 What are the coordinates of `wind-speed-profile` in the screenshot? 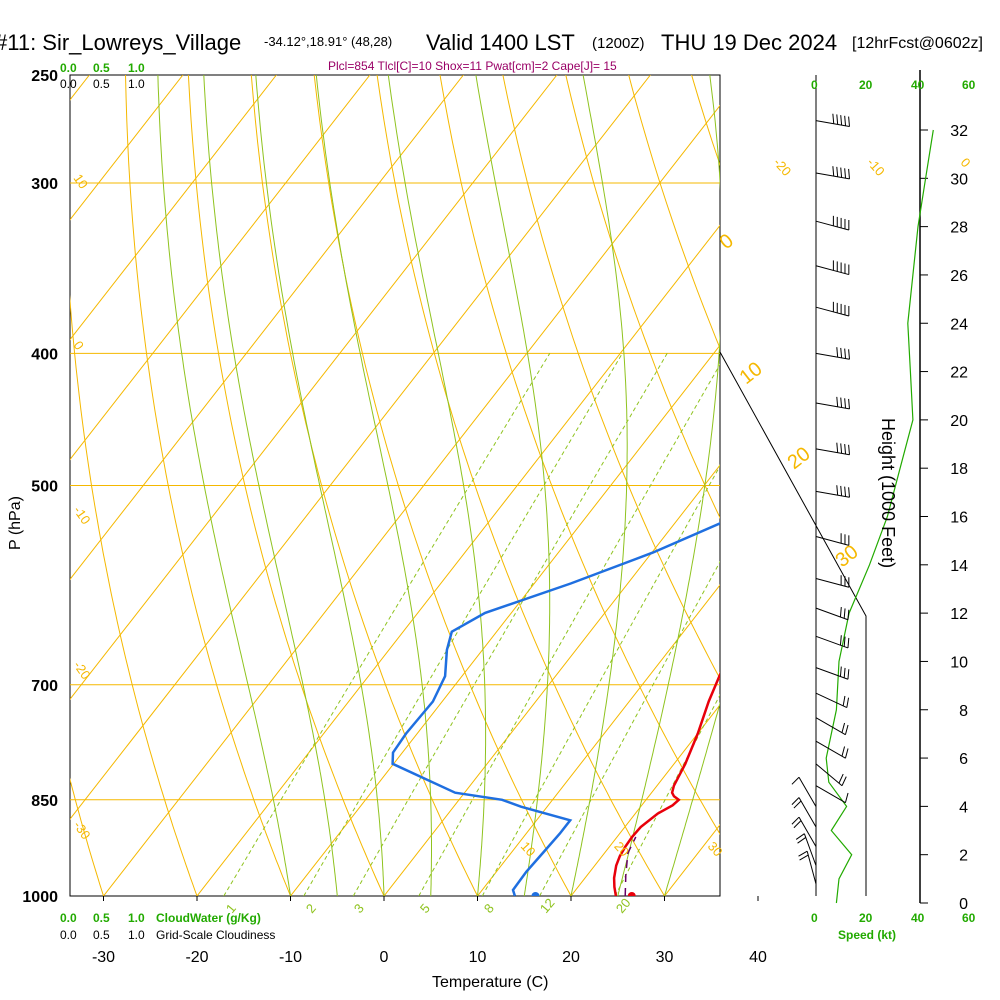 It's located at (879, 516).